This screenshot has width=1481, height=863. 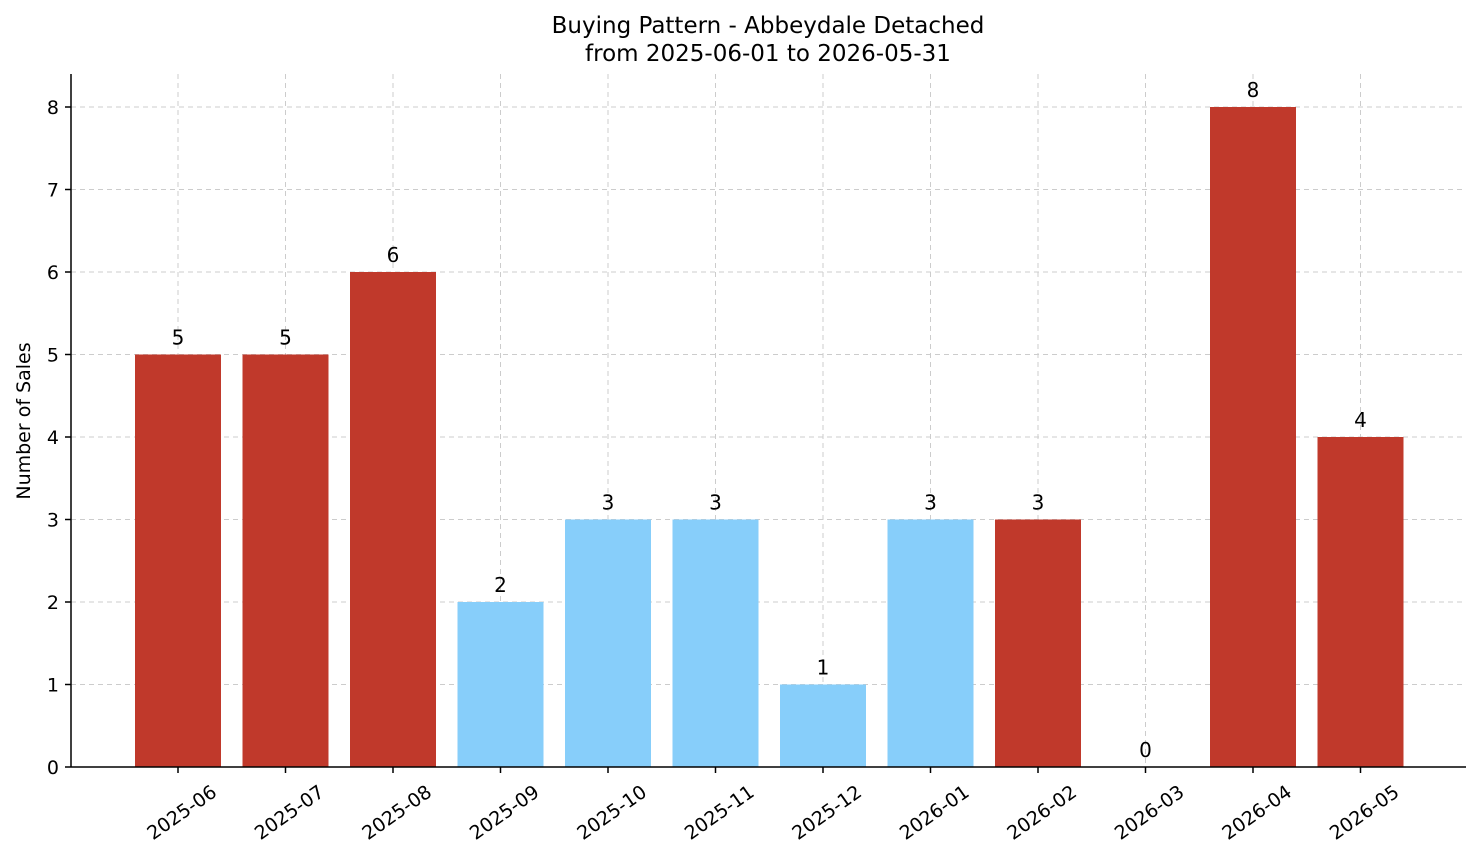 I want to click on chart-title: Buying Pattern - Abbeydale Detached, so click(x=768, y=26).